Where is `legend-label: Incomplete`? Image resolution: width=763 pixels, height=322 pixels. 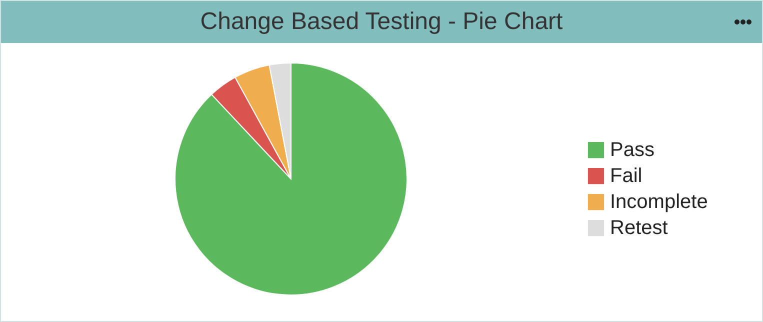
legend-label: Incomplete is located at coordinates (659, 202).